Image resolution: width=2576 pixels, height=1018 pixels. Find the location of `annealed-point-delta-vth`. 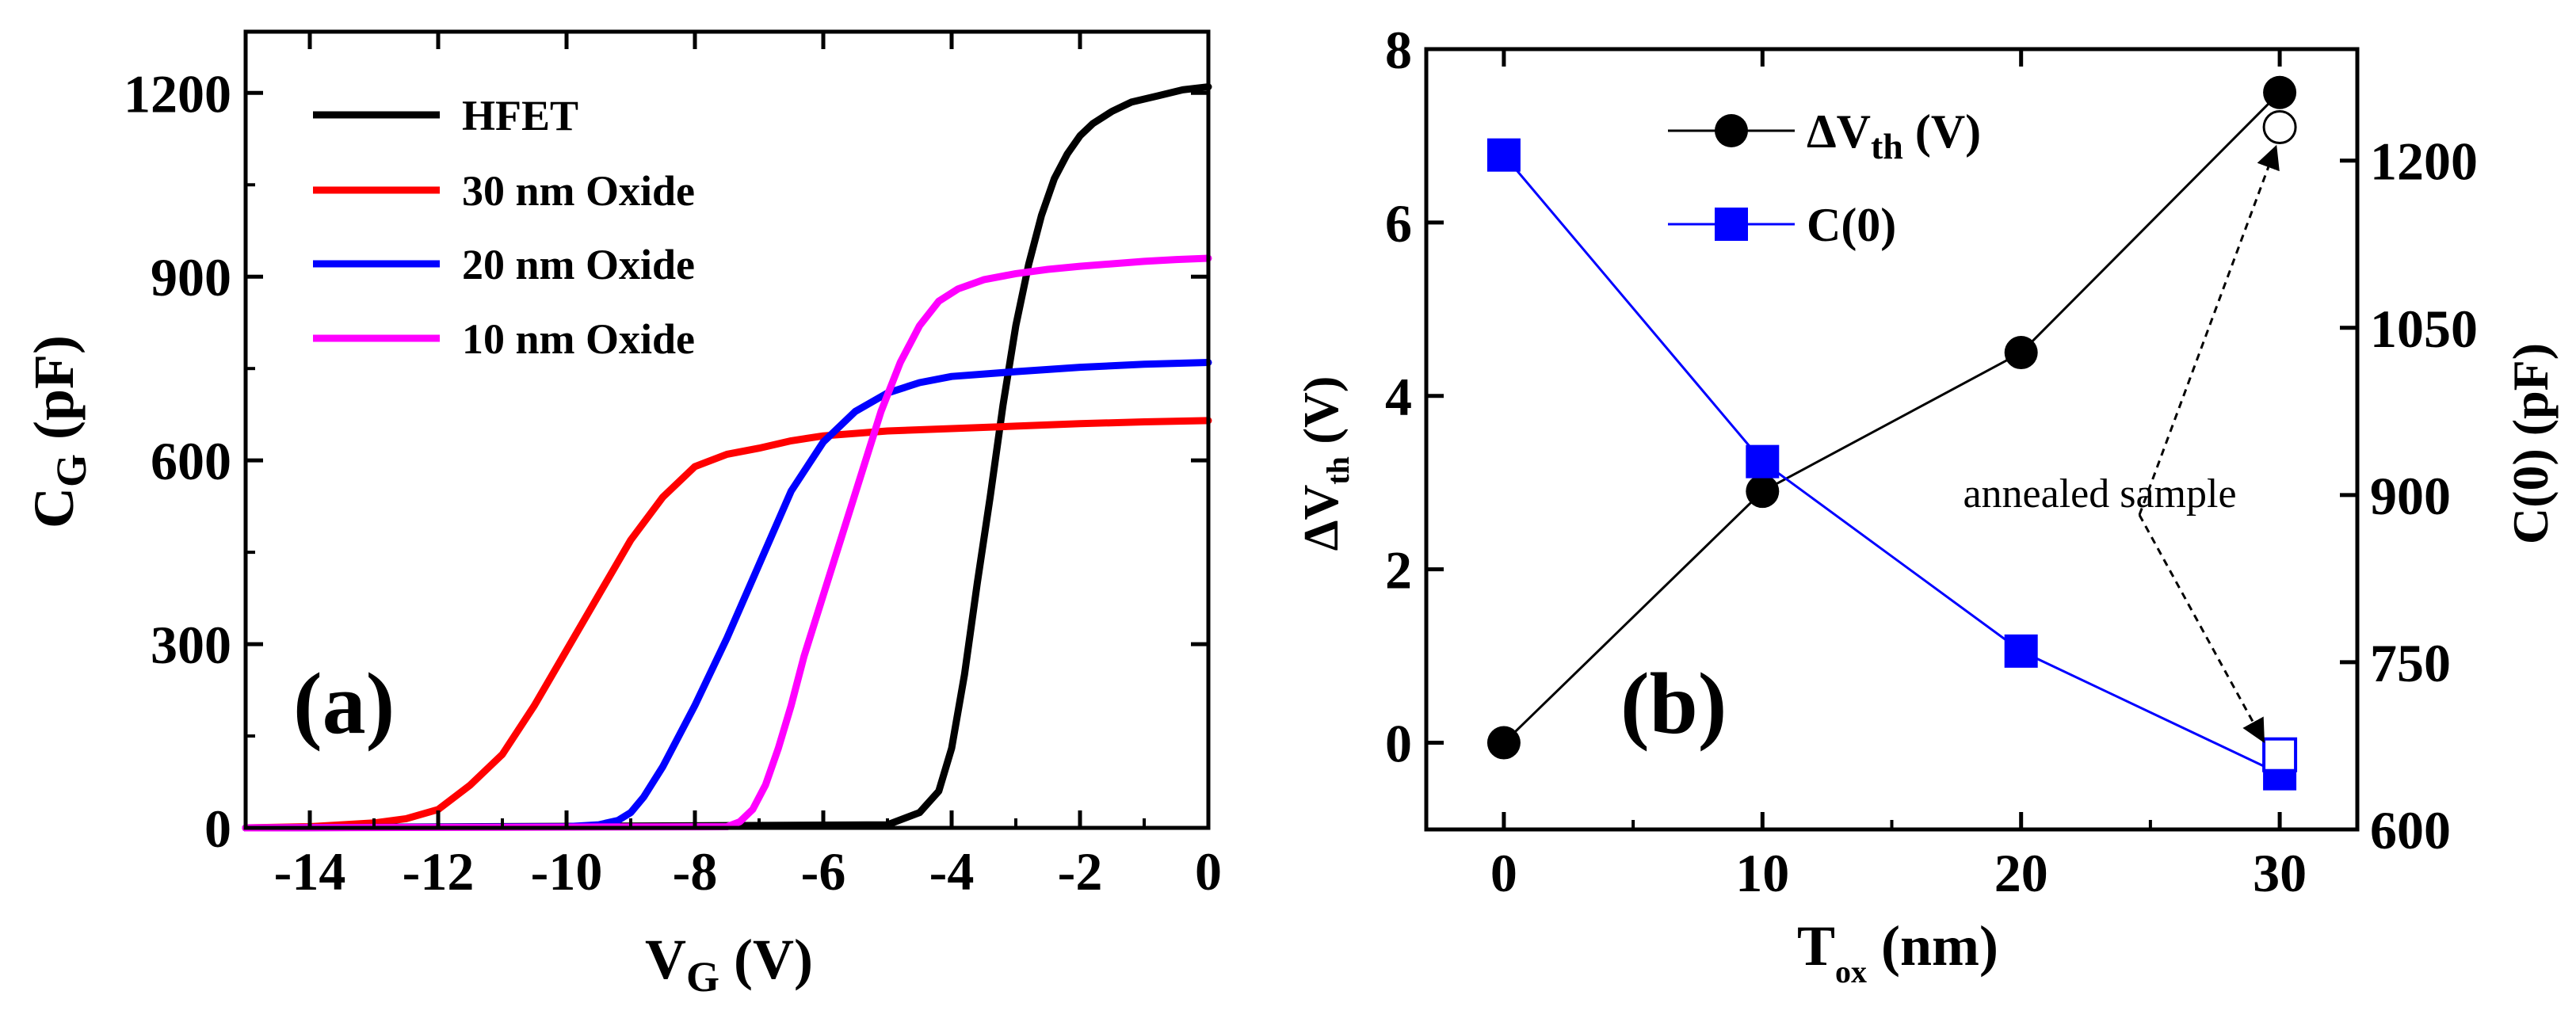

annealed-point-delta-vth is located at coordinates (2279, 127).